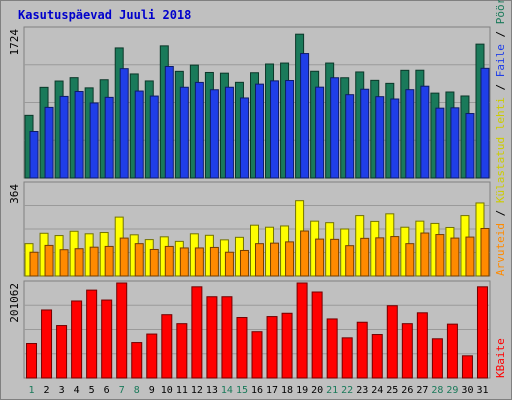  I want to click on right-axis-label-part: Külastatud lehti, so click(500, 150).